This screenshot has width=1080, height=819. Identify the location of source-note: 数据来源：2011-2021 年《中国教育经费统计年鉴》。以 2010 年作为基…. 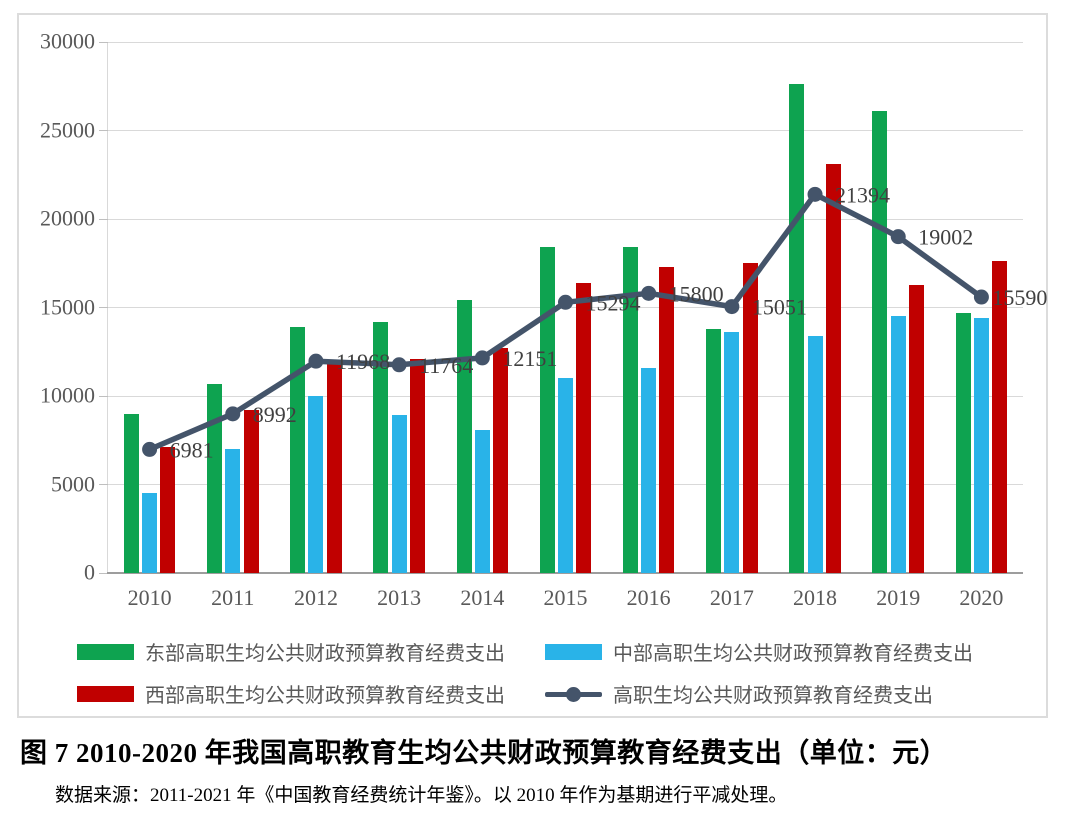
(421, 795).